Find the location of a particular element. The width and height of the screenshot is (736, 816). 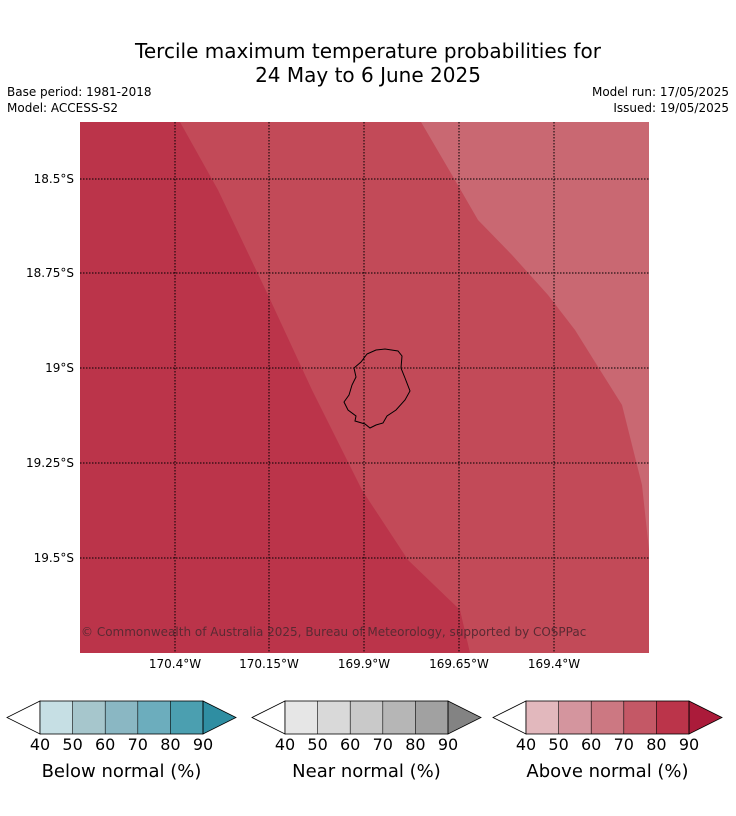

model-run-text: Model run: 17/05/2025 is located at coordinates (660, 92).